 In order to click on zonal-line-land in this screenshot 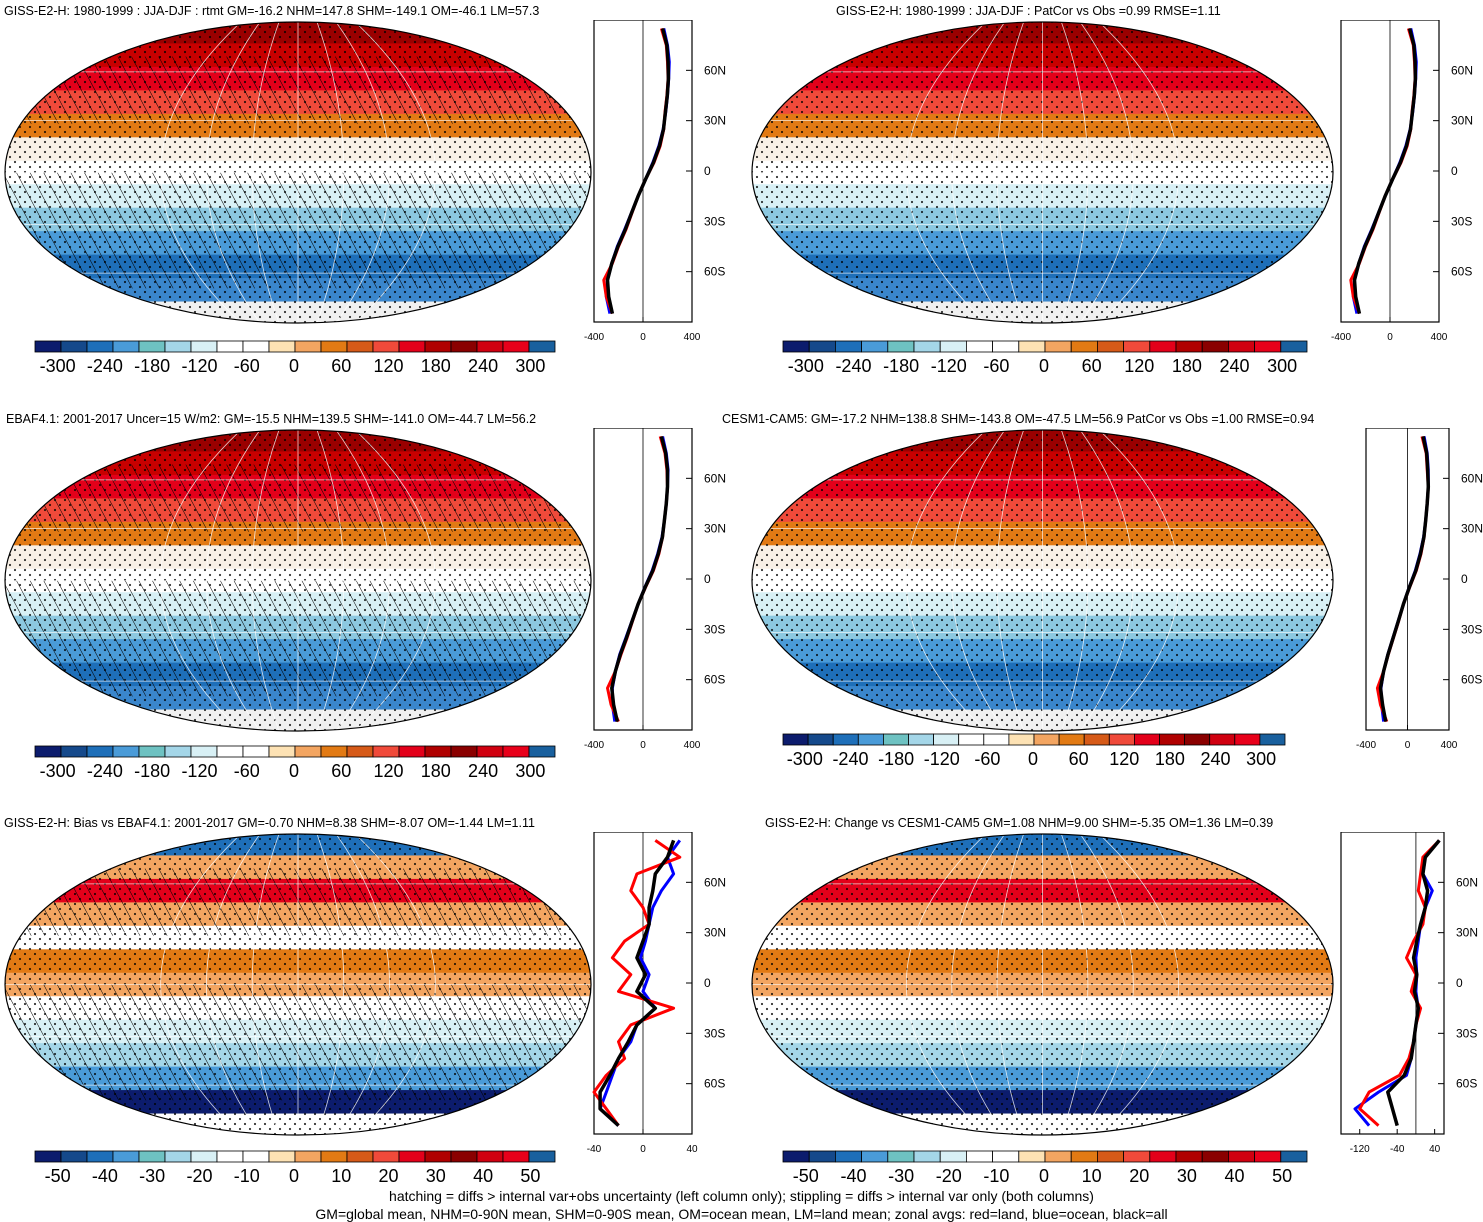, I will do `click(1383, 171)`.